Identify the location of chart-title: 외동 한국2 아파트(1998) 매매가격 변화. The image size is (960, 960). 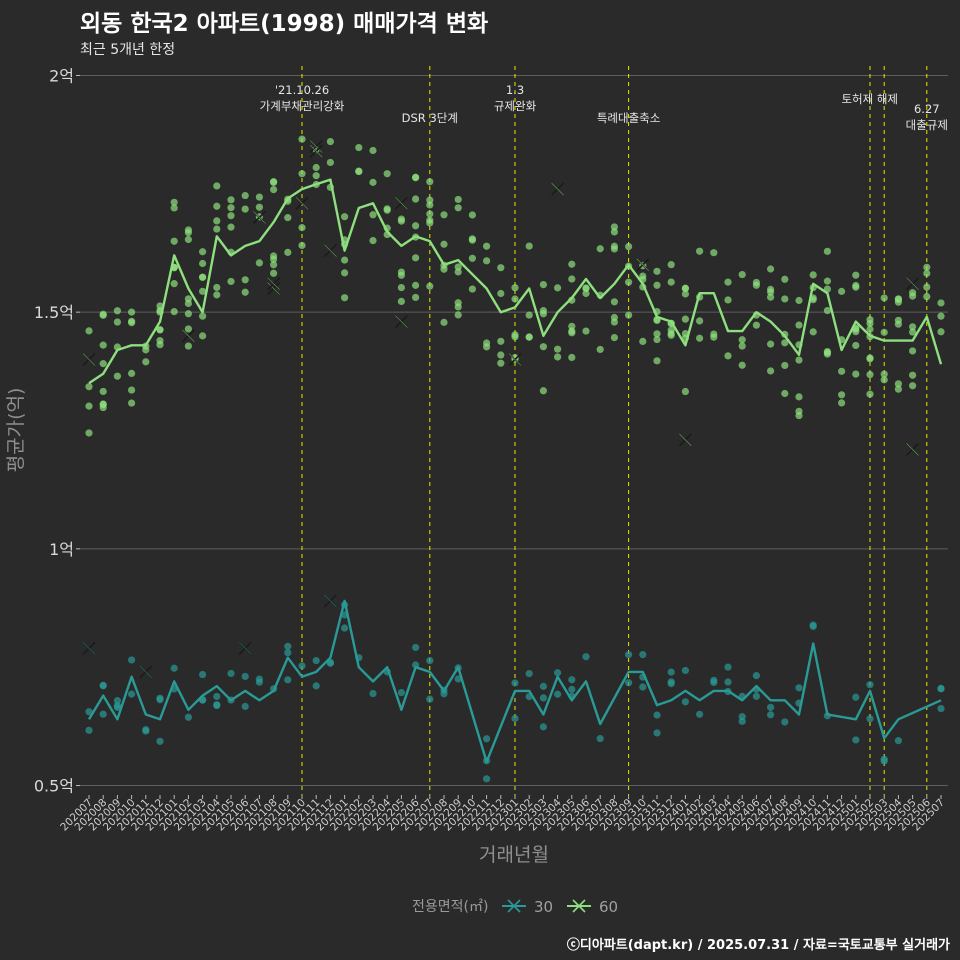
(284, 24).